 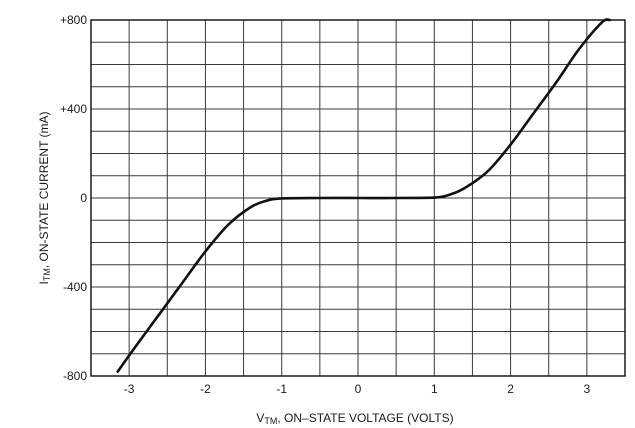 What do you see at coordinates (73, 109) in the screenshot?
I see `y-tick-label: +400` at bounding box center [73, 109].